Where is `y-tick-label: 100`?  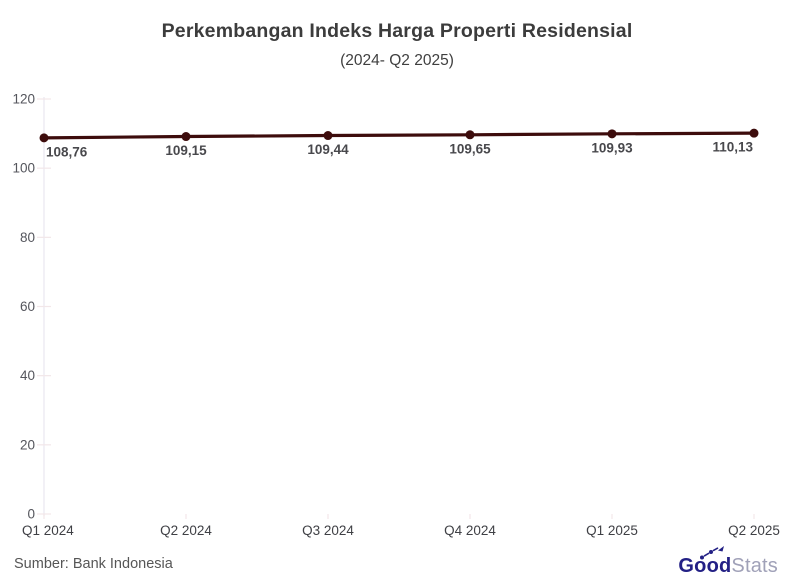
y-tick-label: 100 is located at coordinates (23, 168).